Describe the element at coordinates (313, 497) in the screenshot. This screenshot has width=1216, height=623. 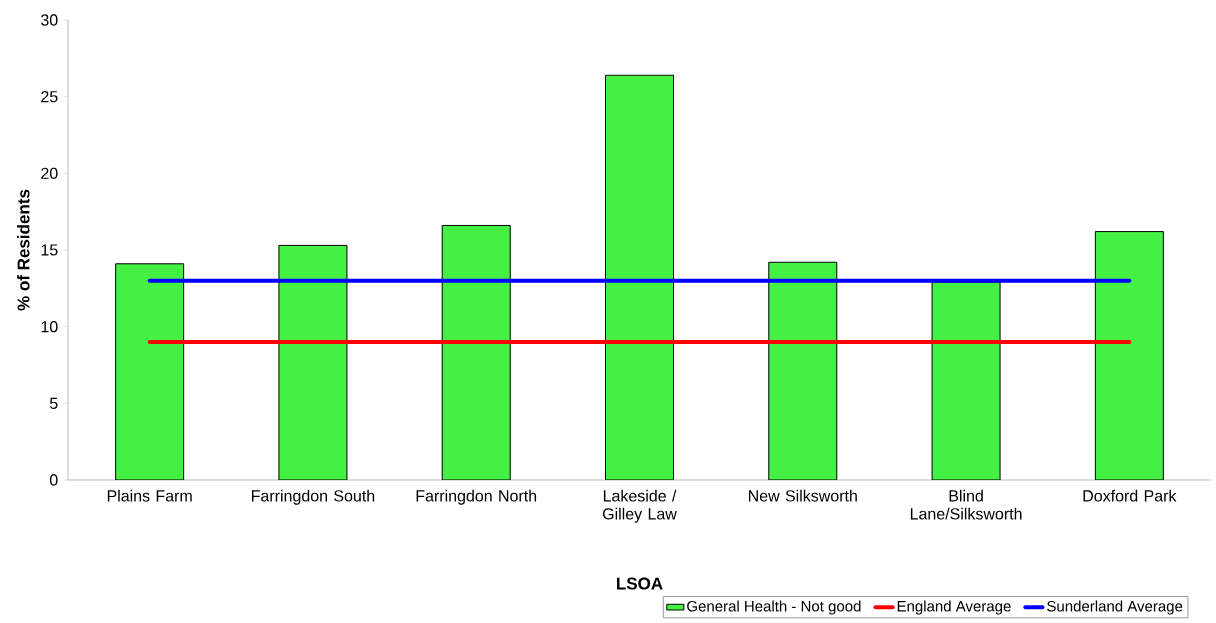
I see `x-tick-label: Farringdon South` at that location.